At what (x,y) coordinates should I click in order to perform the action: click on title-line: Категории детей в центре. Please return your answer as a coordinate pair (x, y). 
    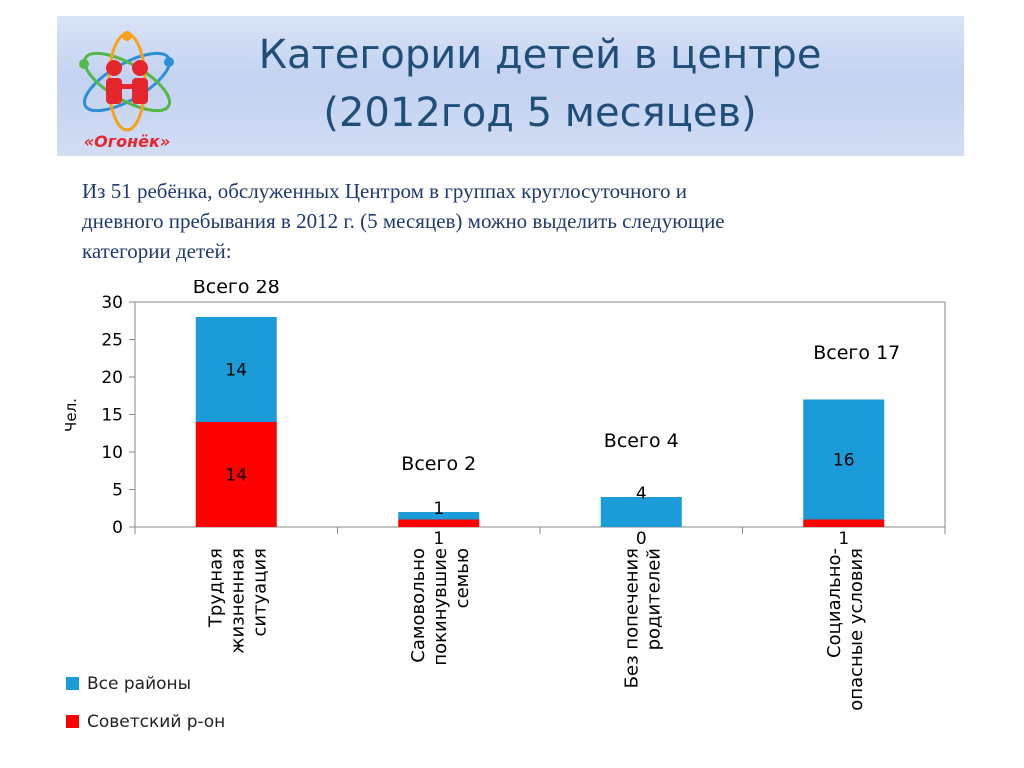
    Looking at the image, I should click on (540, 55).